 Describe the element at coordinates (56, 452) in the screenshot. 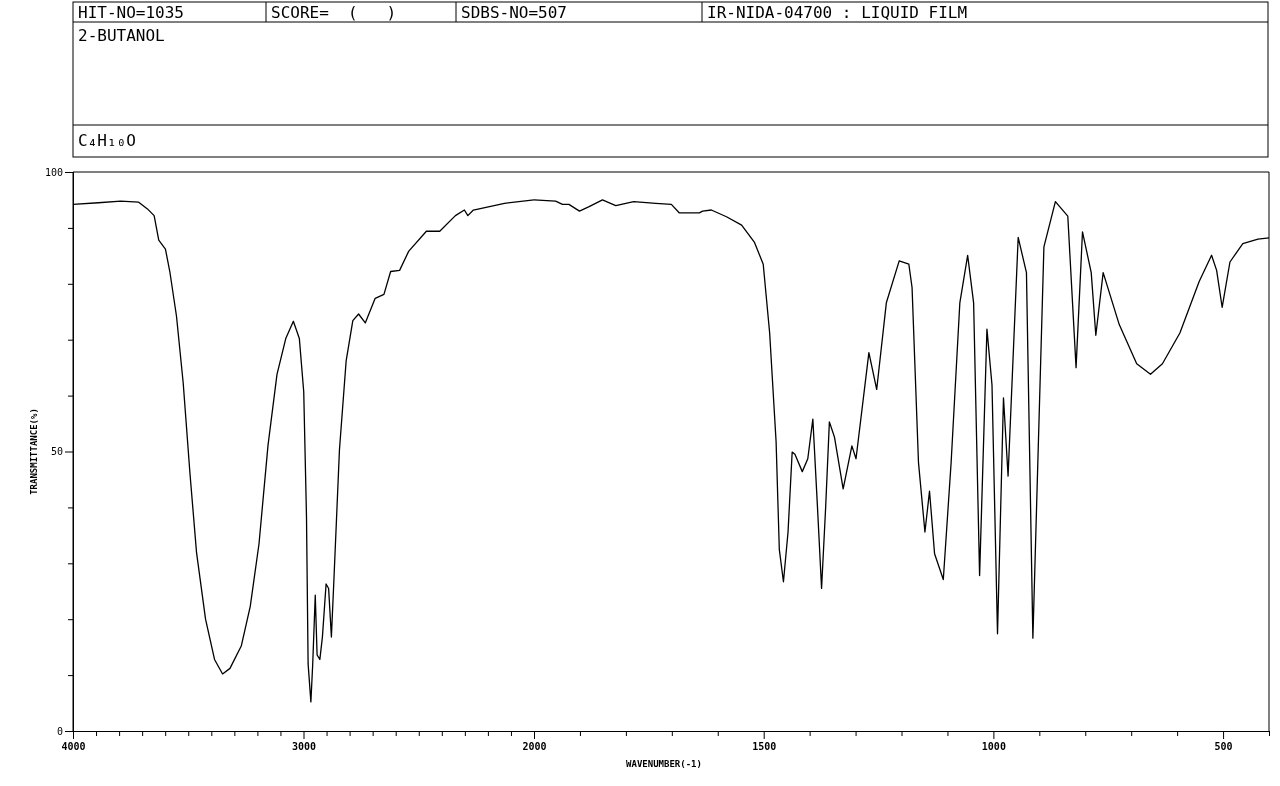

I see `y-tick-label: 50` at that location.